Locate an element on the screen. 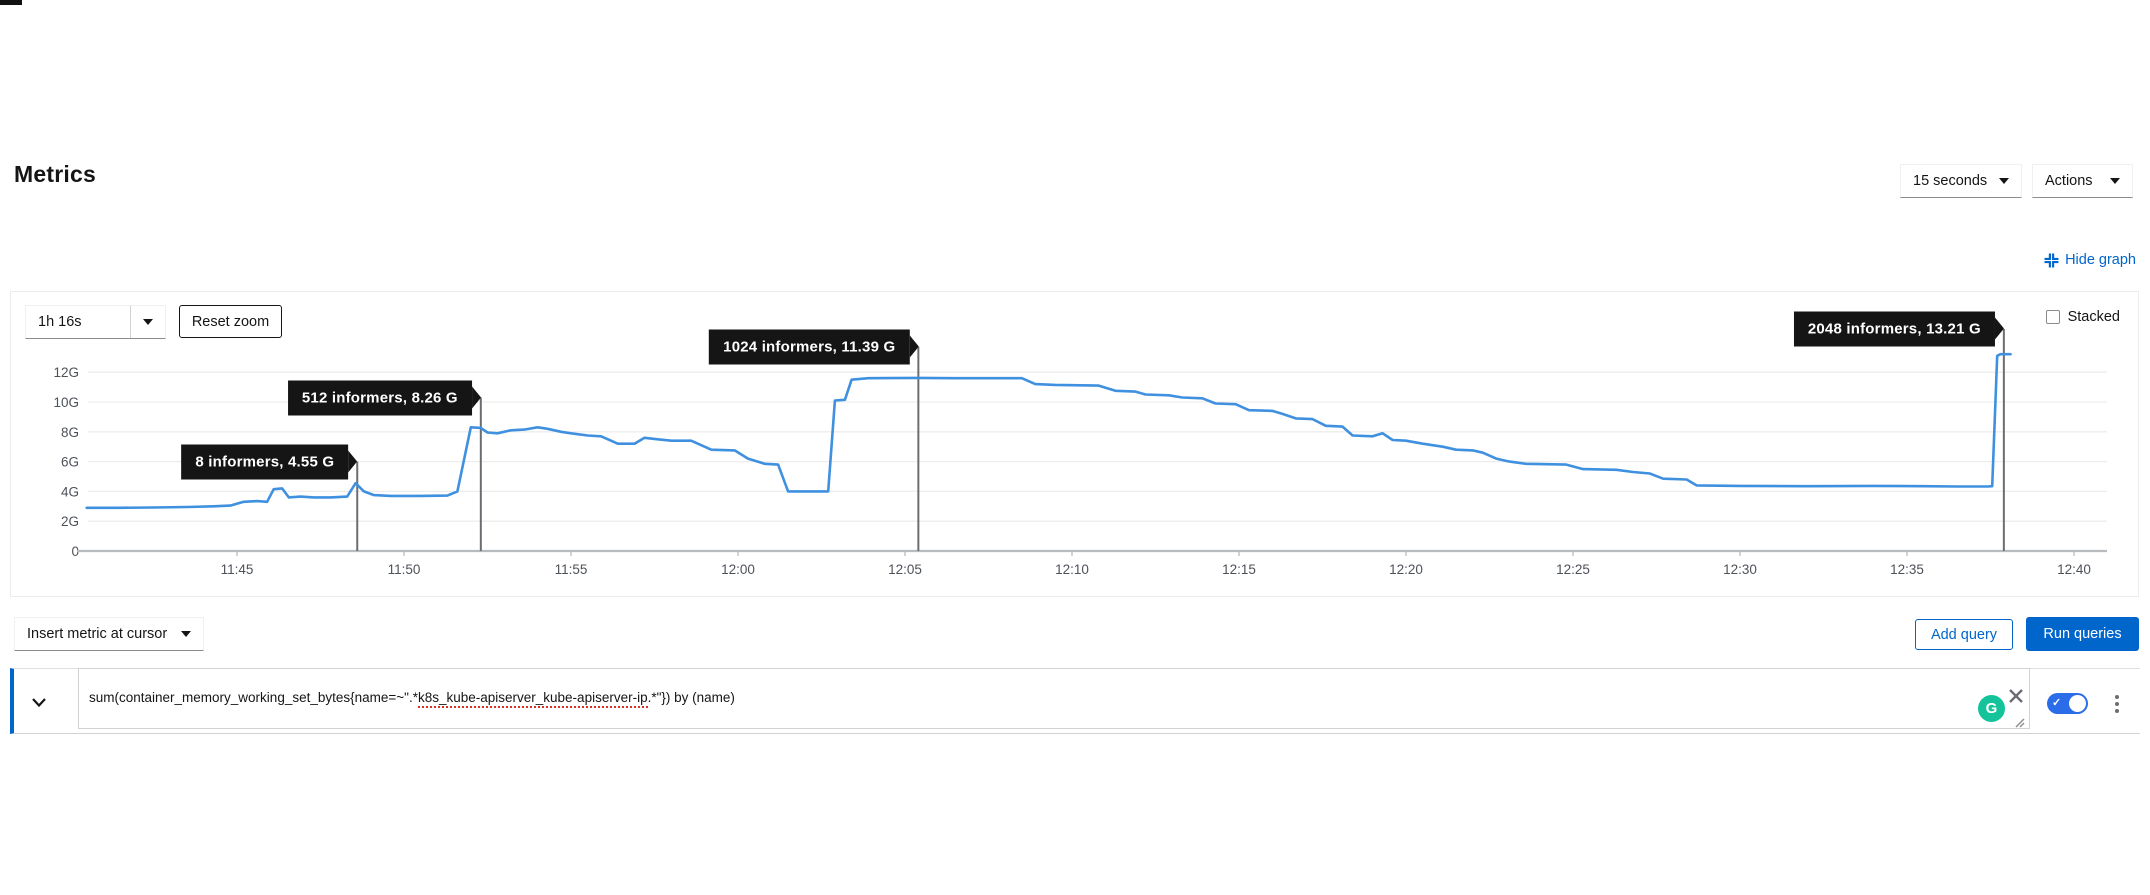 The height and width of the screenshot is (895, 2150). y-tick-label: 0 is located at coordinates (75, 551).